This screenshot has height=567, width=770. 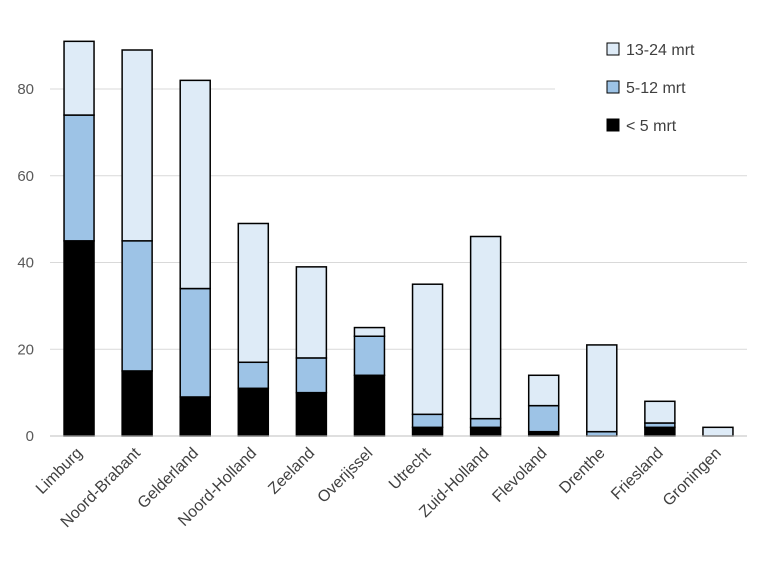 I want to click on x-tick-label: Friesland, so click(x=637, y=474).